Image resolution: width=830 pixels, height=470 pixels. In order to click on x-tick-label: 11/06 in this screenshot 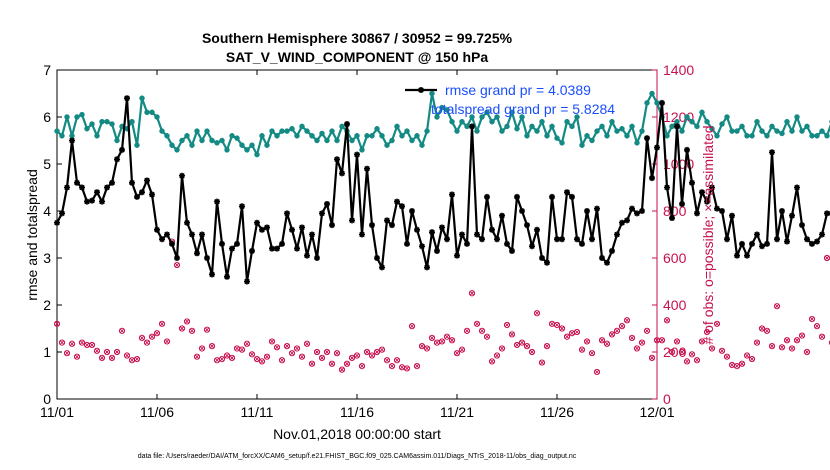, I will do `click(157, 412)`.